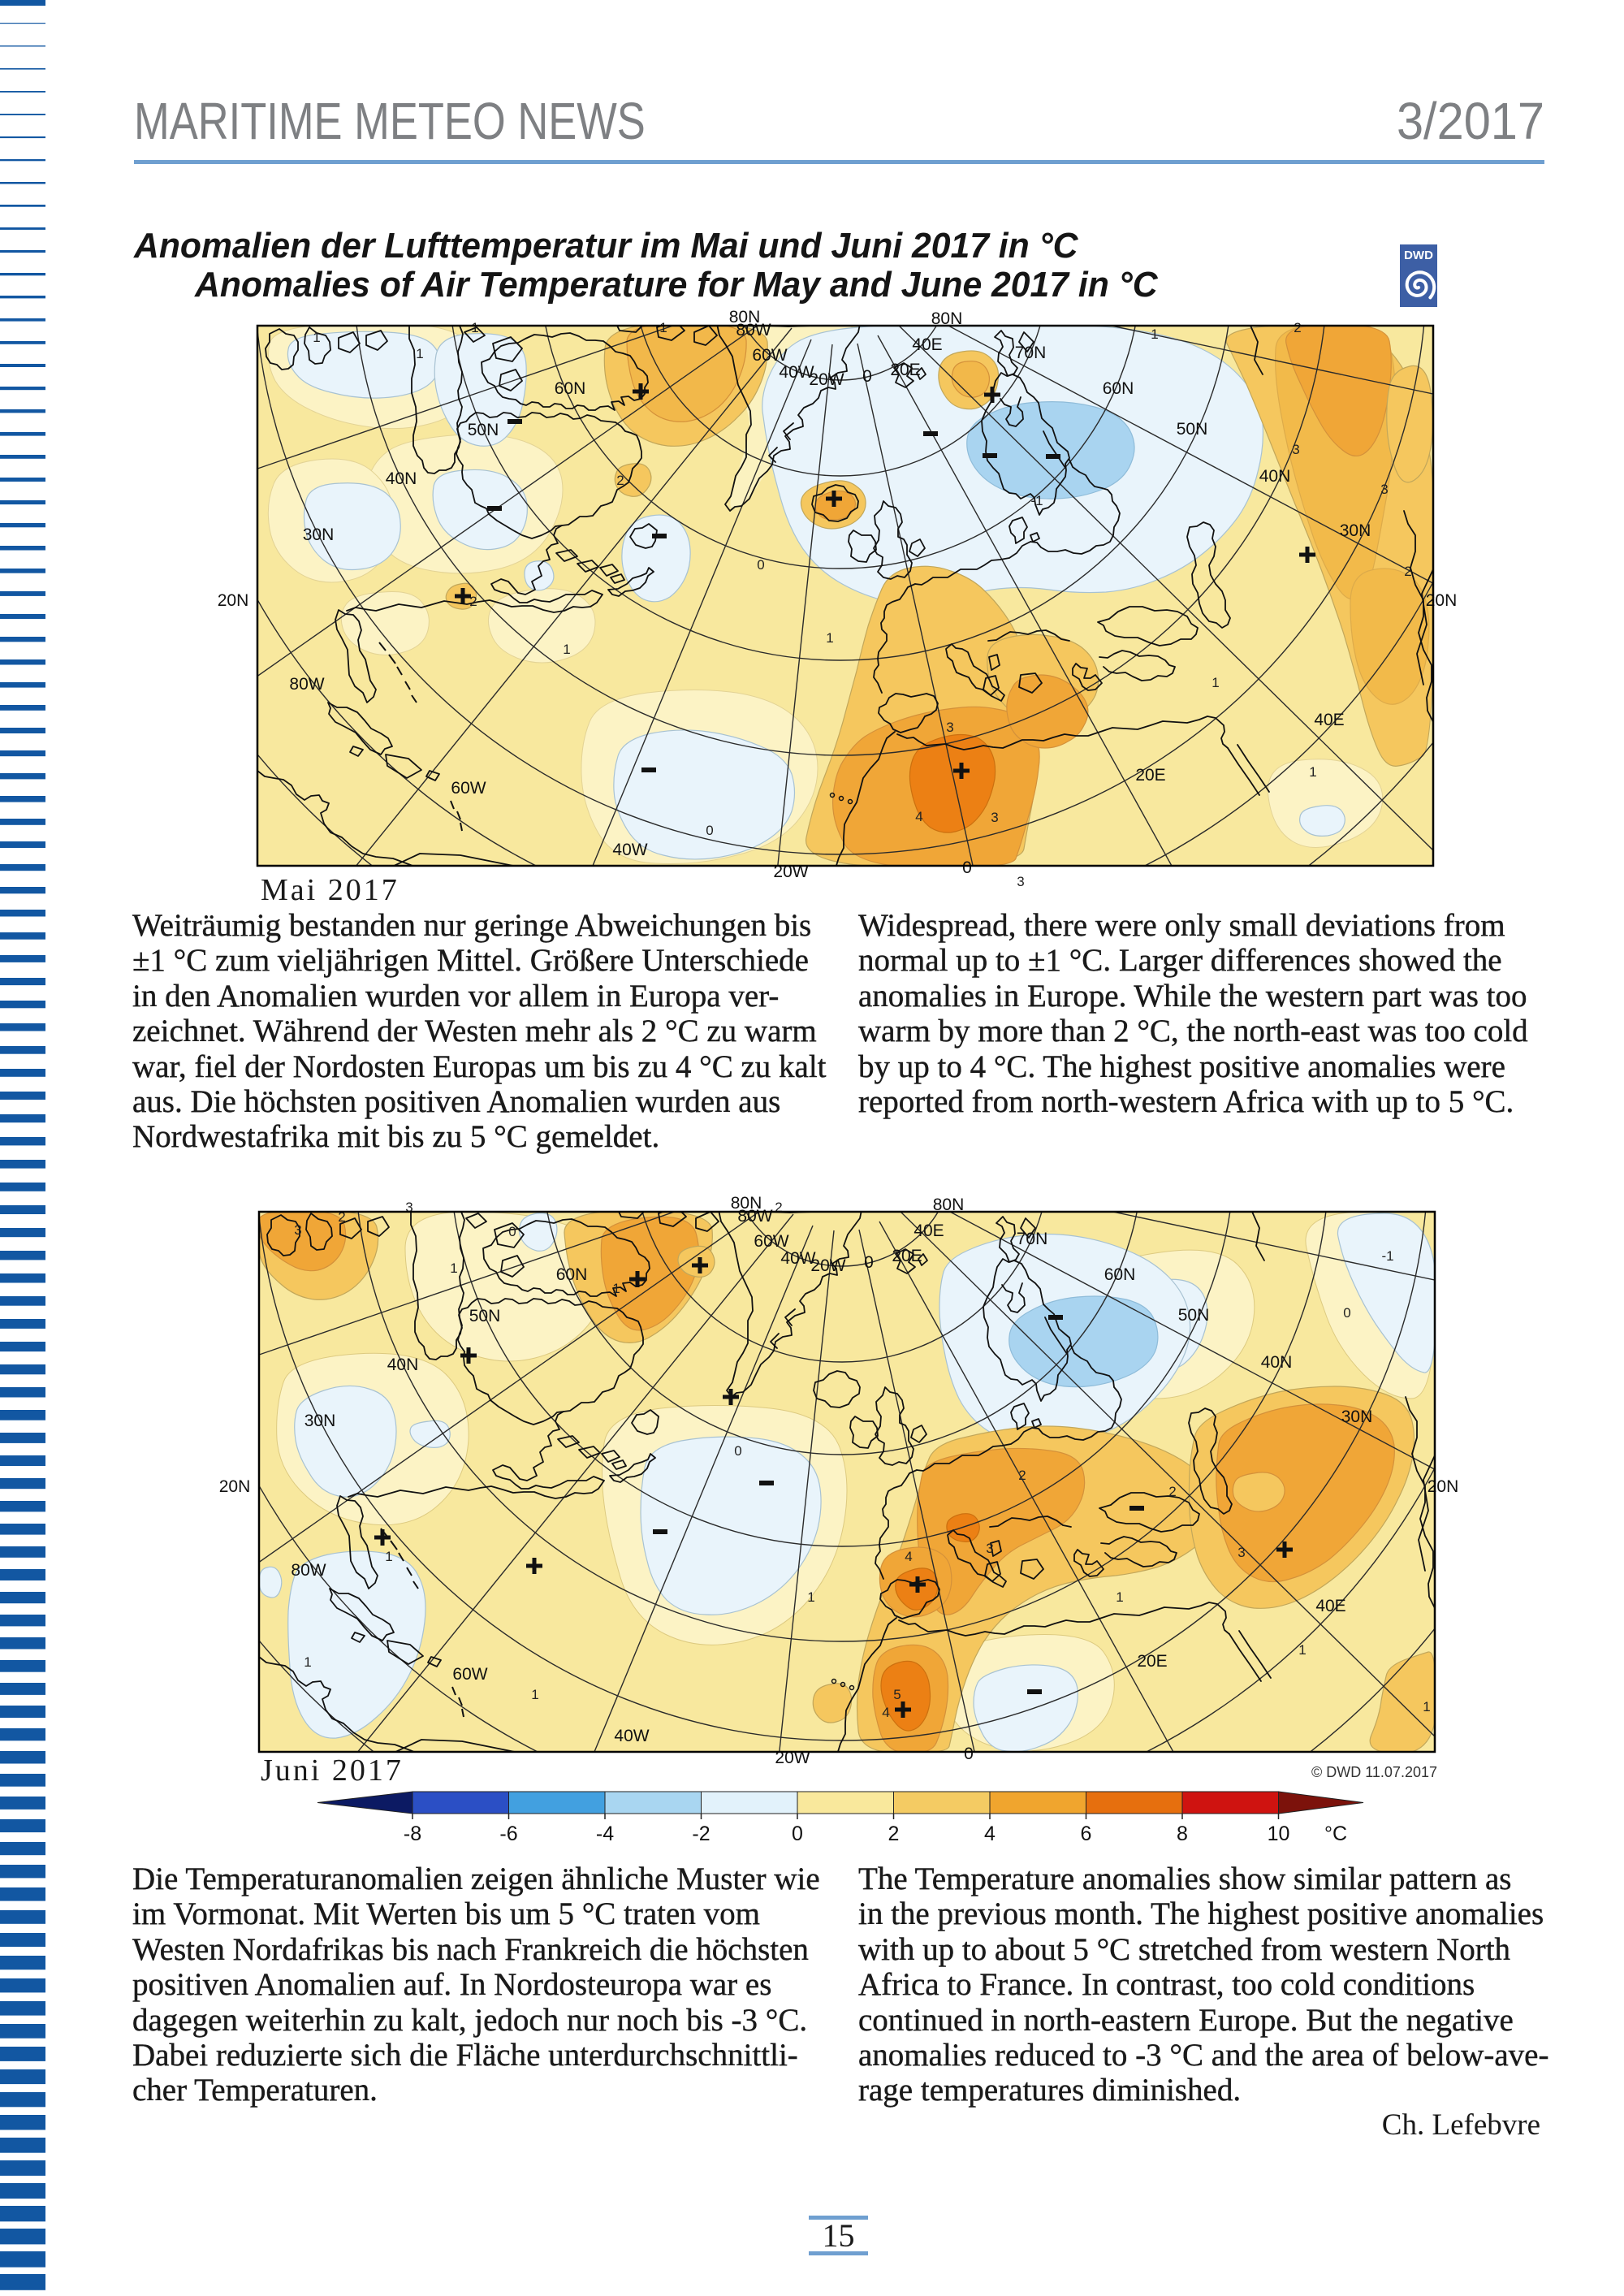 The image size is (1624, 2296). I want to click on svg-text: -4, so click(605, 1834).